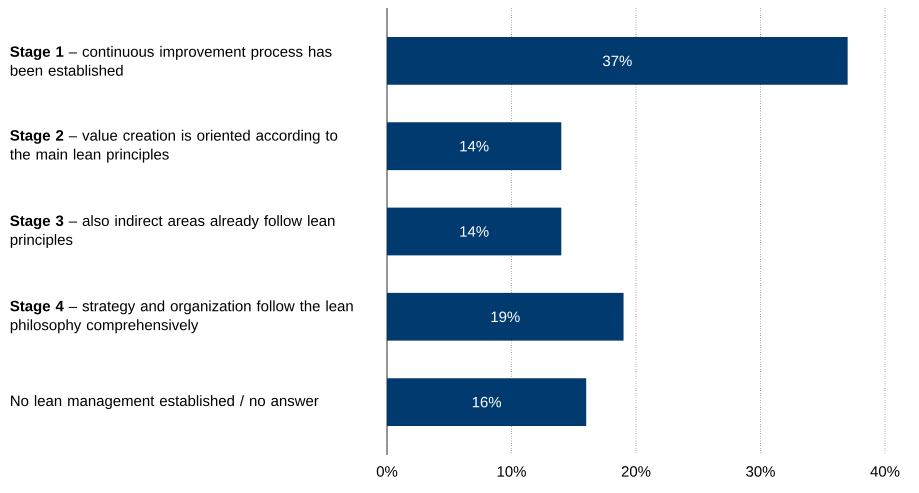 Image resolution: width=919 pixels, height=493 pixels. What do you see at coordinates (181, 317) in the screenshot?
I see `y-tick-label: Stage 4 – strategy and organization follow the lean philosophy comprehensively` at bounding box center [181, 317].